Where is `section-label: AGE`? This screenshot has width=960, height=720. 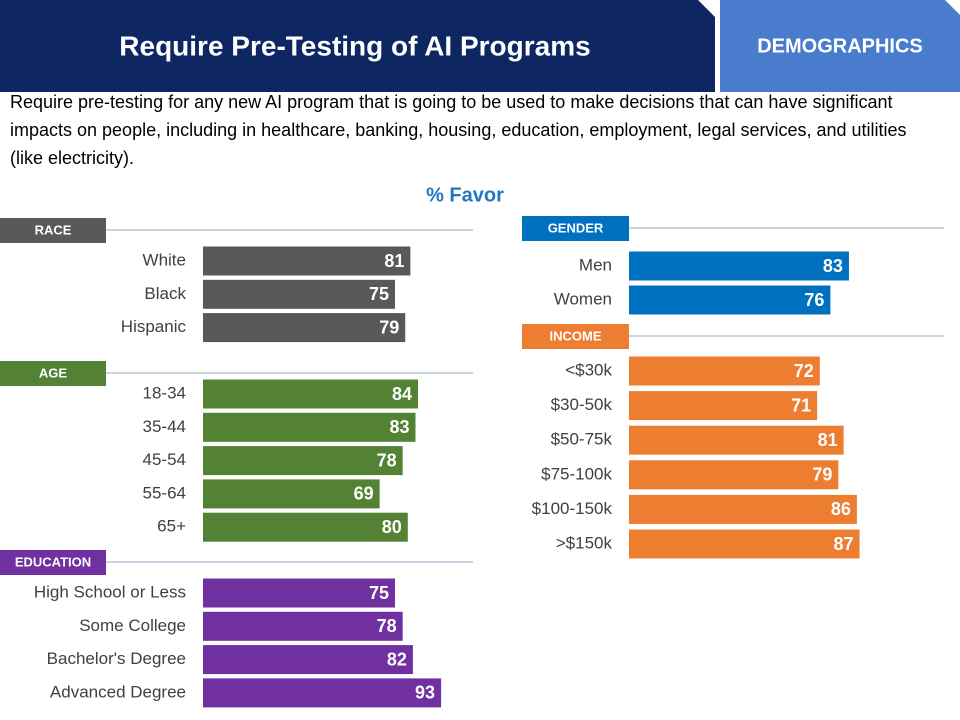 section-label: AGE is located at coordinates (53, 372).